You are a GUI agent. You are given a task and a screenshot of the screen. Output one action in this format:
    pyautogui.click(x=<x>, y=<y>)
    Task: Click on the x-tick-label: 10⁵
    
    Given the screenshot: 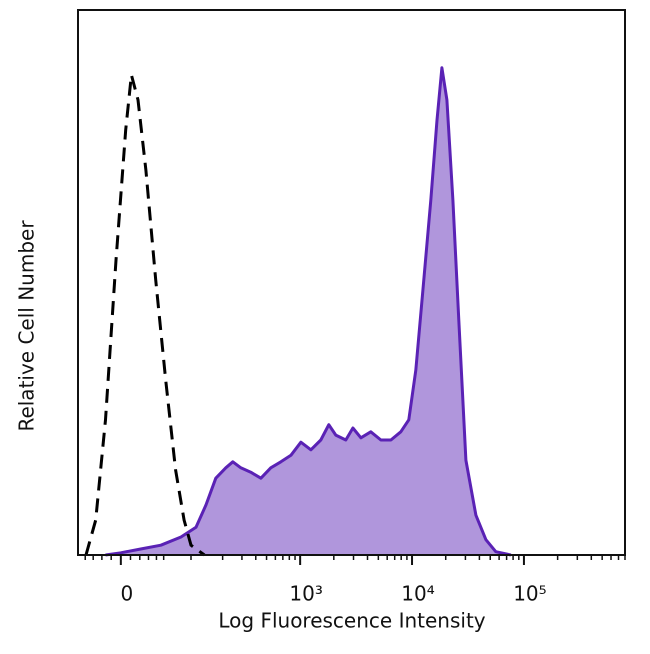 What is the action you would take?
    pyautogui.click(x=529, y=594)
    